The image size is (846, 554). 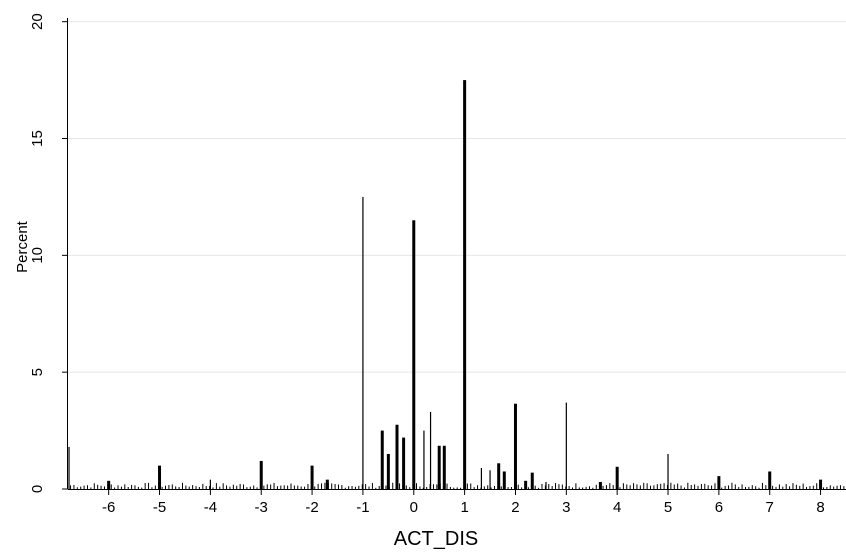 I want to click on y-tick-label: 5, so click(x=37, y=372).